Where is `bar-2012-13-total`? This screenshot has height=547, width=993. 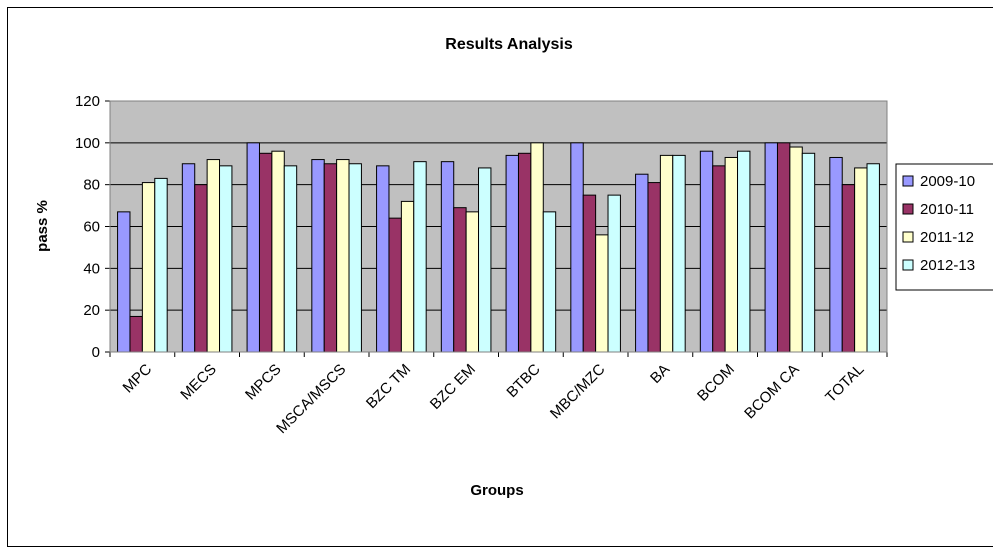 bar-2012-13-total is located at coordinates (873, 258).